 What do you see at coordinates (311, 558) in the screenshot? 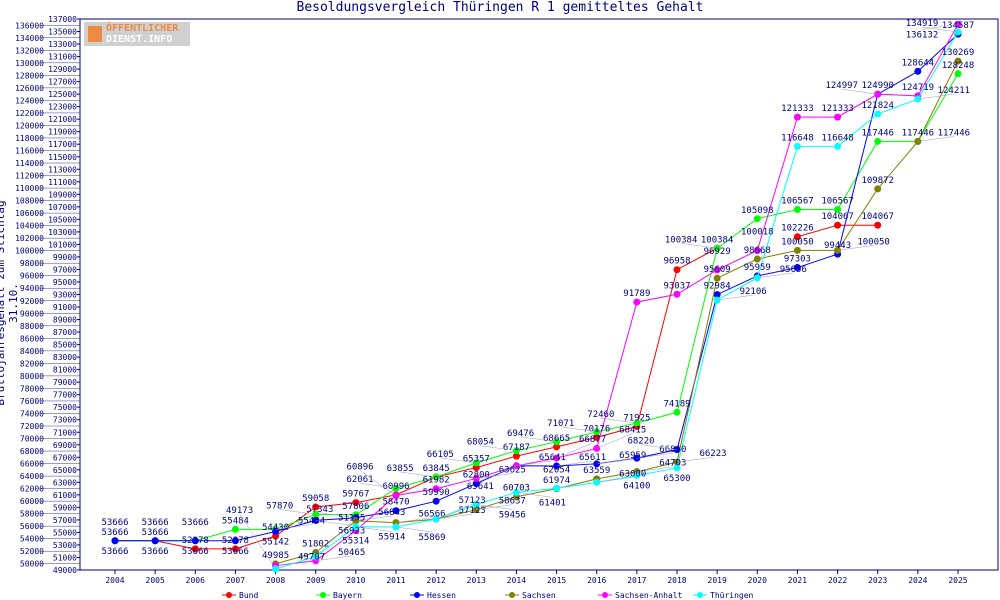
I see `data-label: 49707` at bounding box center [311, 558].